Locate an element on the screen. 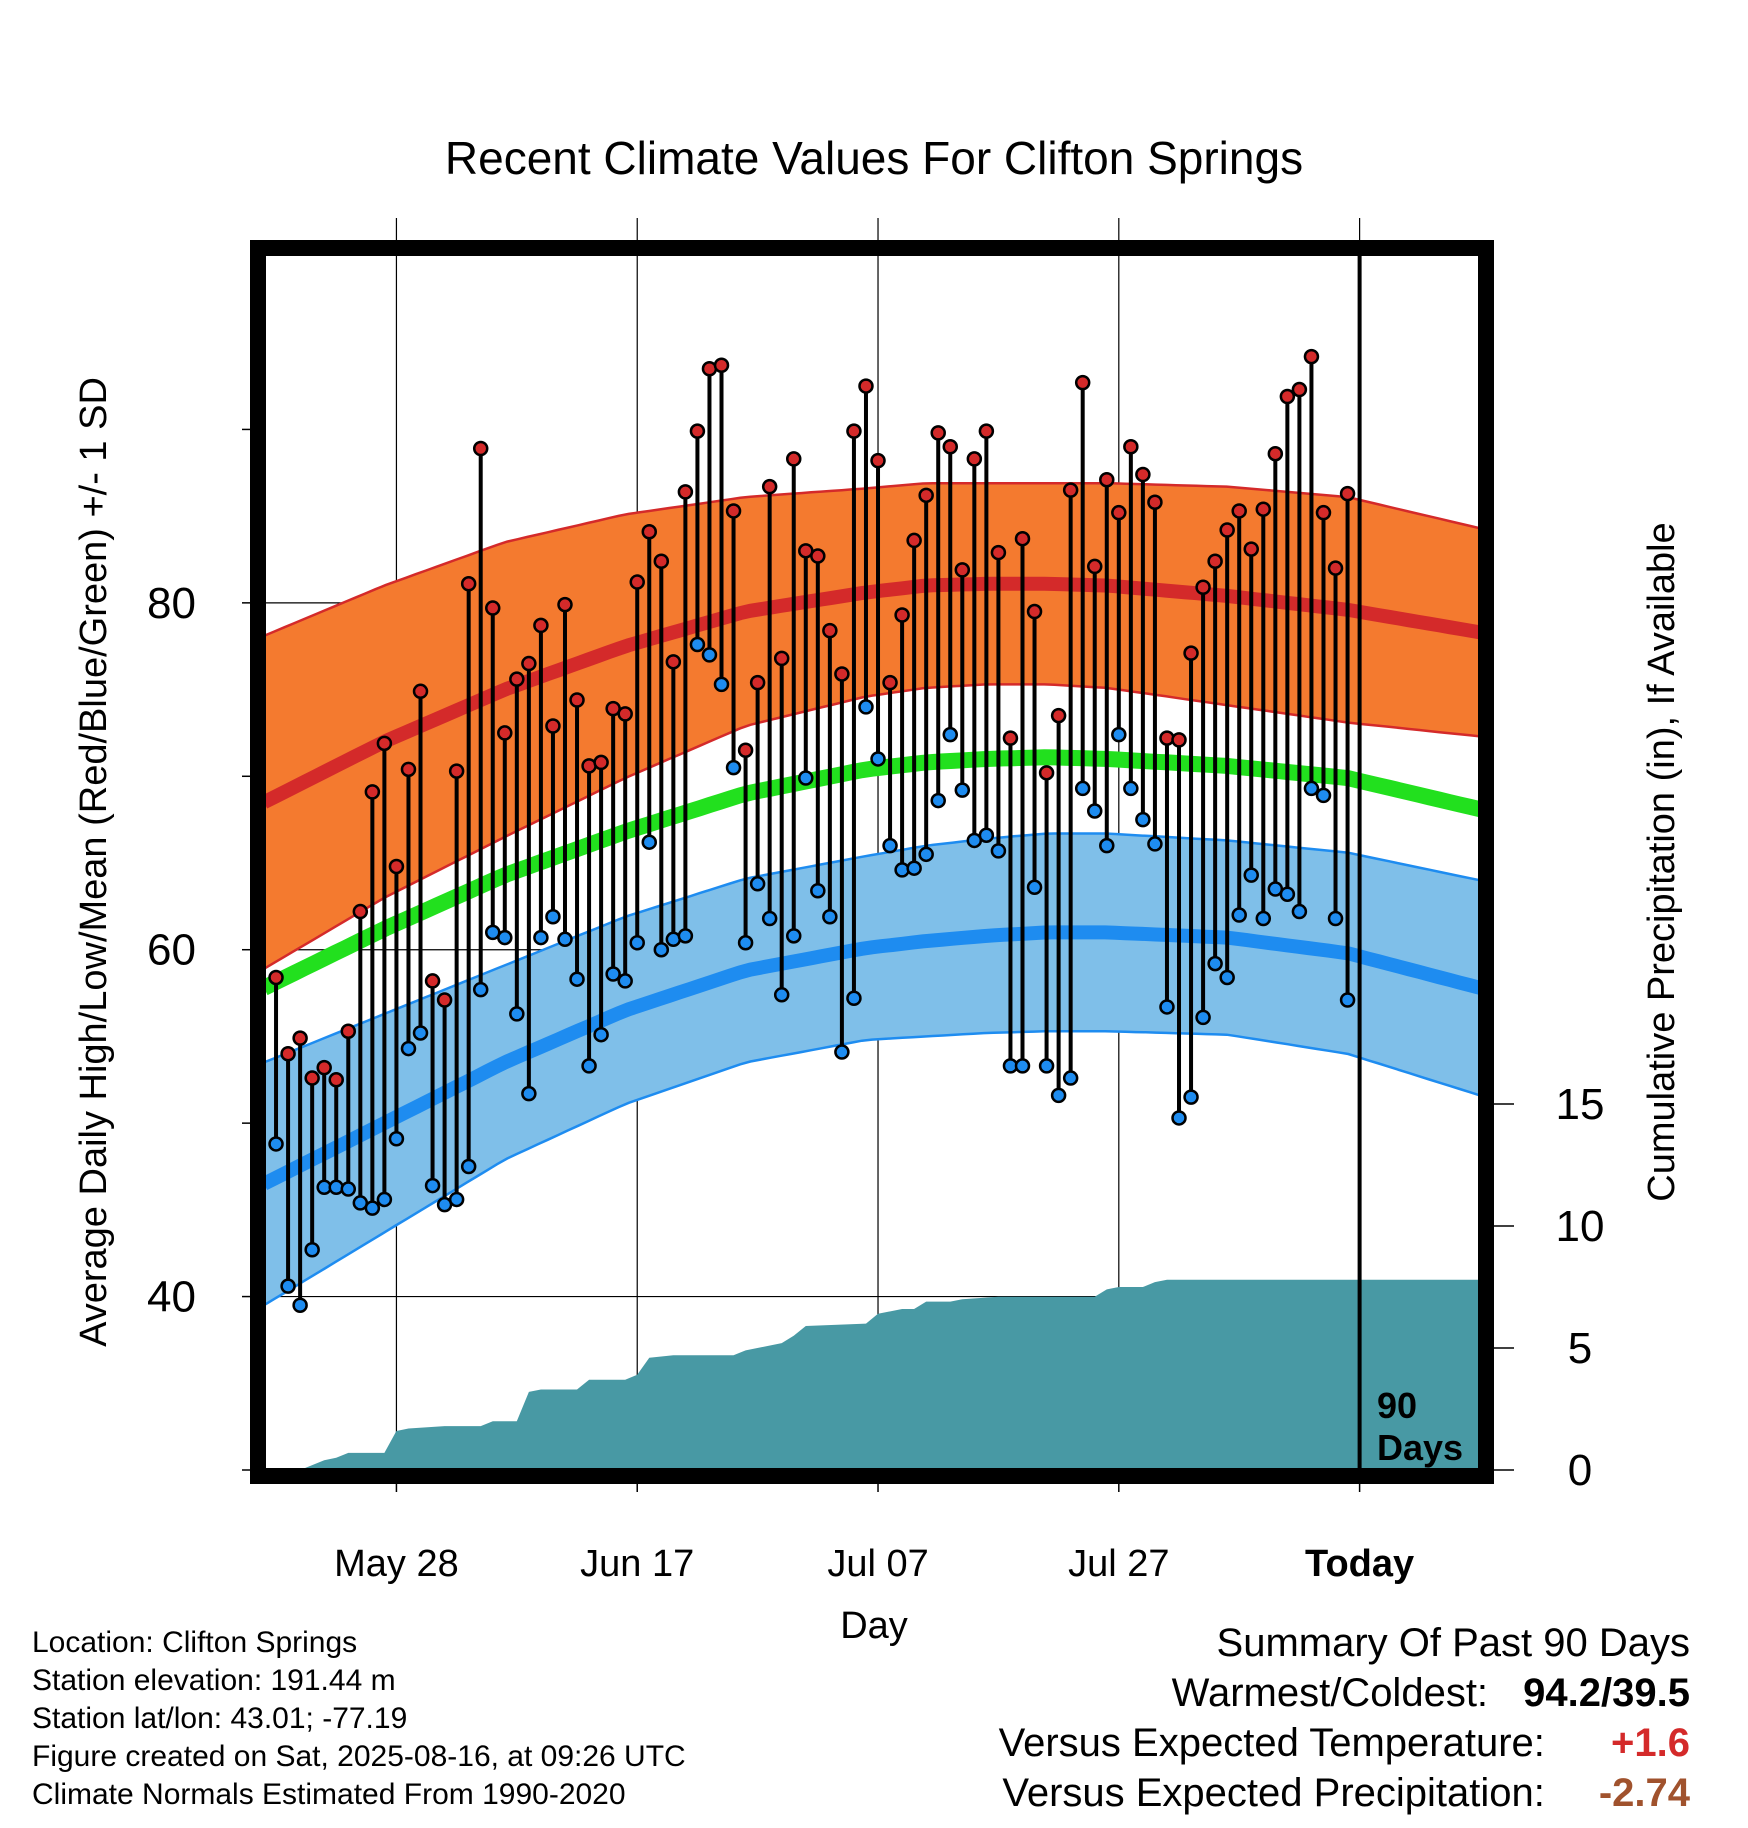 This screenshot has width=1748, height=1828. x-tick-label: Jun 17 is located at coordinates (637, 1564).